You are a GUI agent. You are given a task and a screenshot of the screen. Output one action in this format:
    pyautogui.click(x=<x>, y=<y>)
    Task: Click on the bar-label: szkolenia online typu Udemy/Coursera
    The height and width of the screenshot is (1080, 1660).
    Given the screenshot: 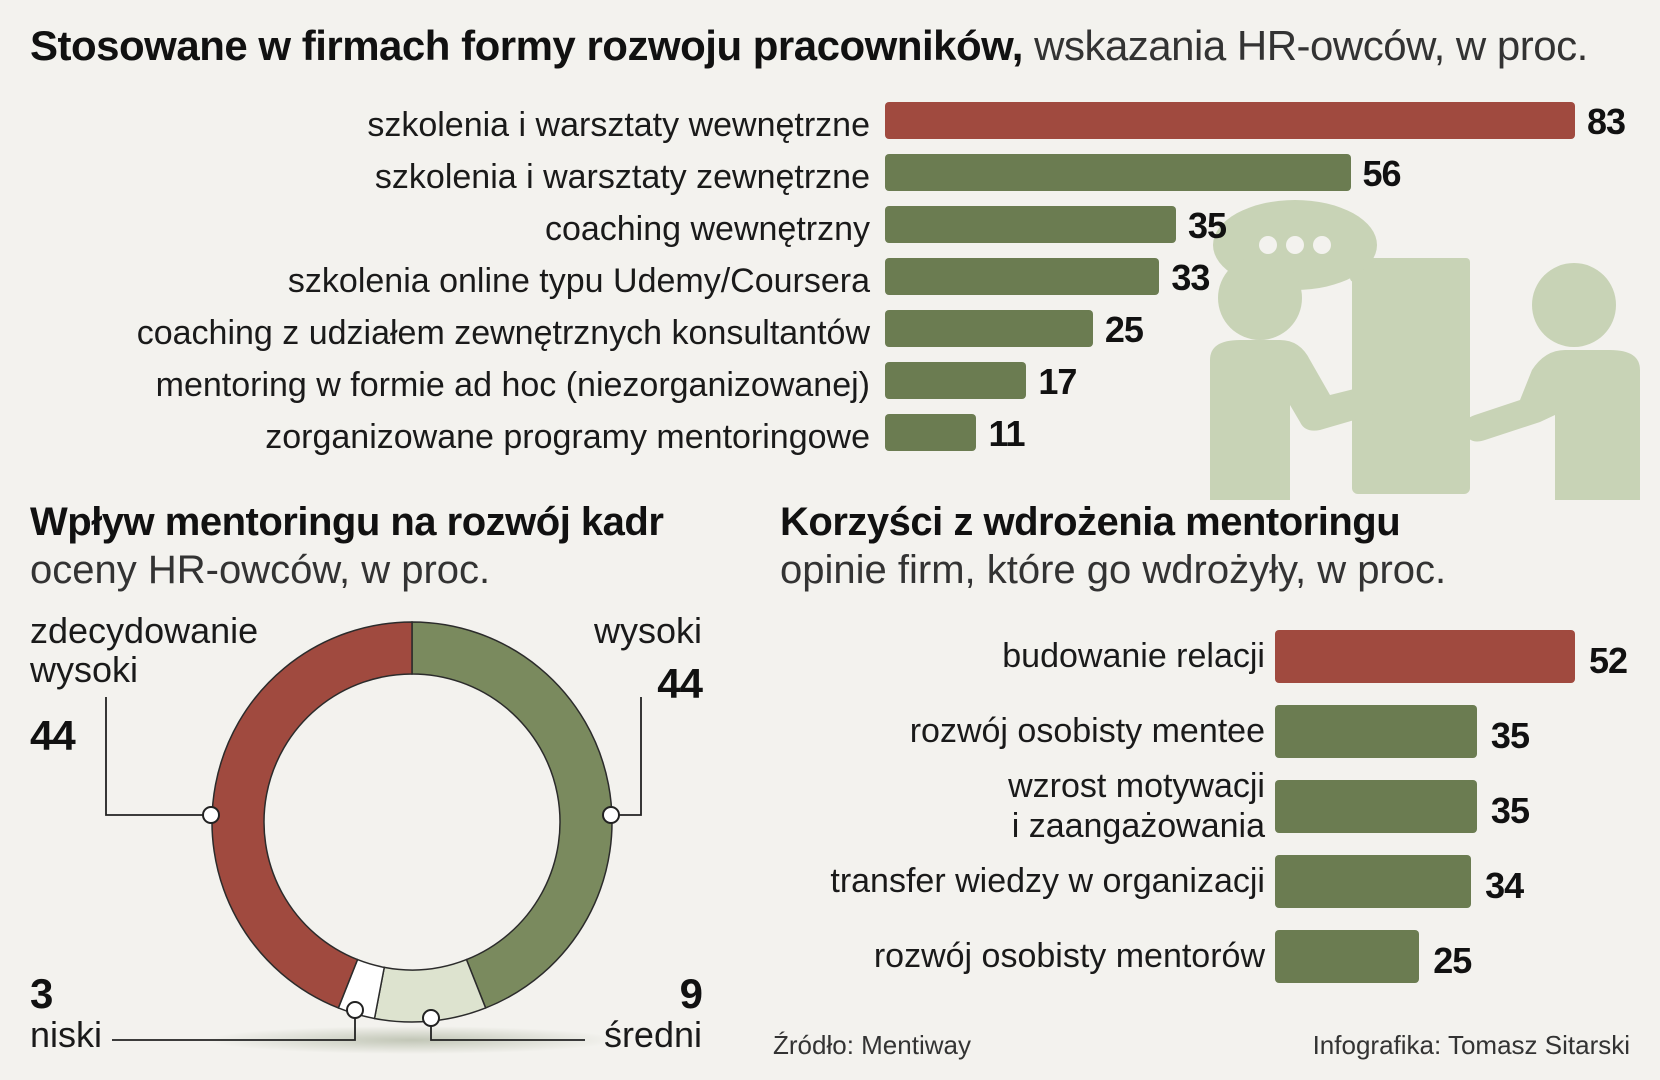 What is the action you would take?
    pyautogui.click(x=578, y=281)
    